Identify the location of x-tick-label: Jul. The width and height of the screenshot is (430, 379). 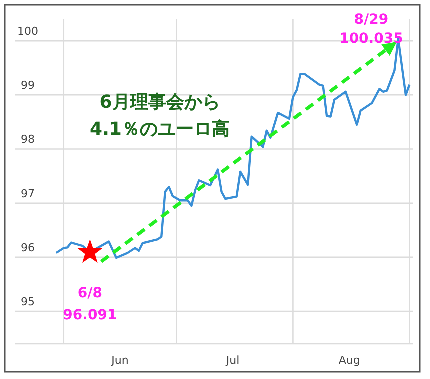
(232, 360).